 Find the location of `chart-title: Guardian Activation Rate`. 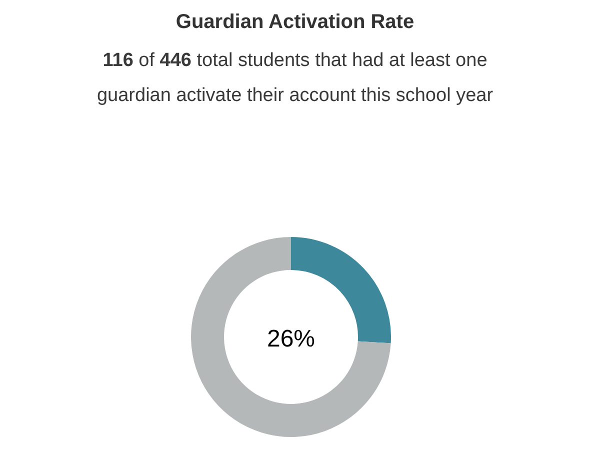

chart-title: Guardian Activation Rate is located at coordinates (295, 22).